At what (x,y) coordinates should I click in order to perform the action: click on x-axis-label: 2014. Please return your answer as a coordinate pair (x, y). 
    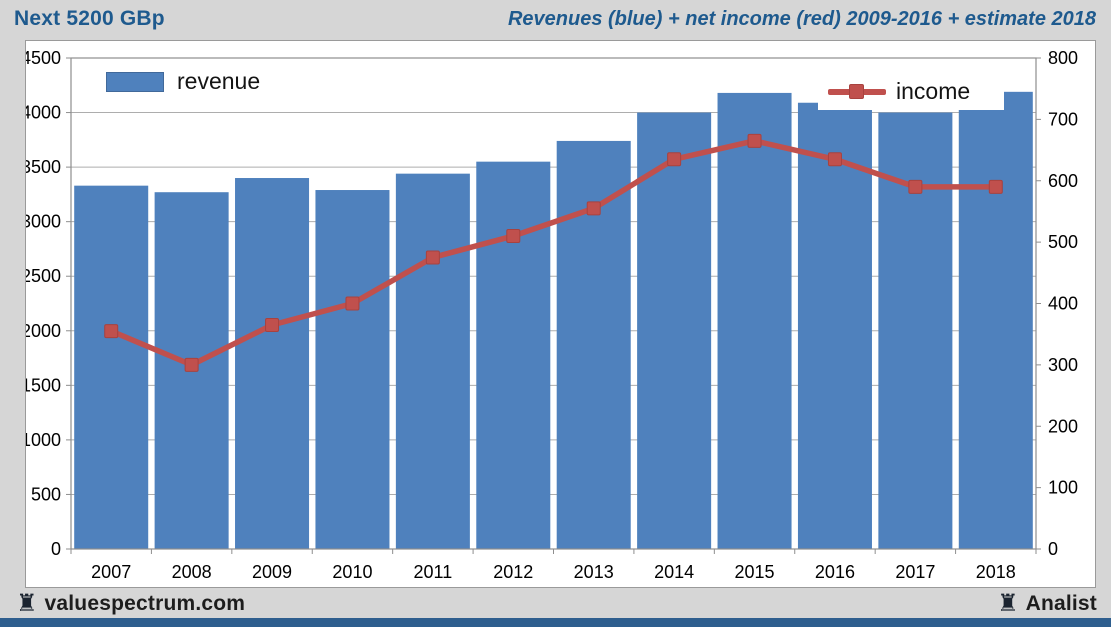
    Looking at the image, I should click on (674, 572).